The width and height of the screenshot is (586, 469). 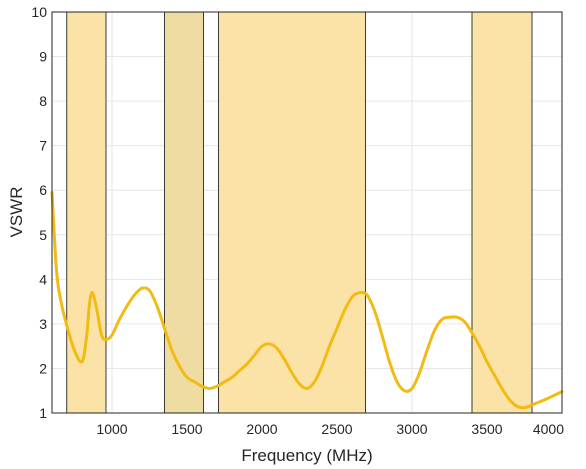 What do you see at coordinates (39, 212) in the screenshot?
I see `y-tick-labels: 1 2 3 4 5 6 7 8 9 10` at bounding box center [39, 212].